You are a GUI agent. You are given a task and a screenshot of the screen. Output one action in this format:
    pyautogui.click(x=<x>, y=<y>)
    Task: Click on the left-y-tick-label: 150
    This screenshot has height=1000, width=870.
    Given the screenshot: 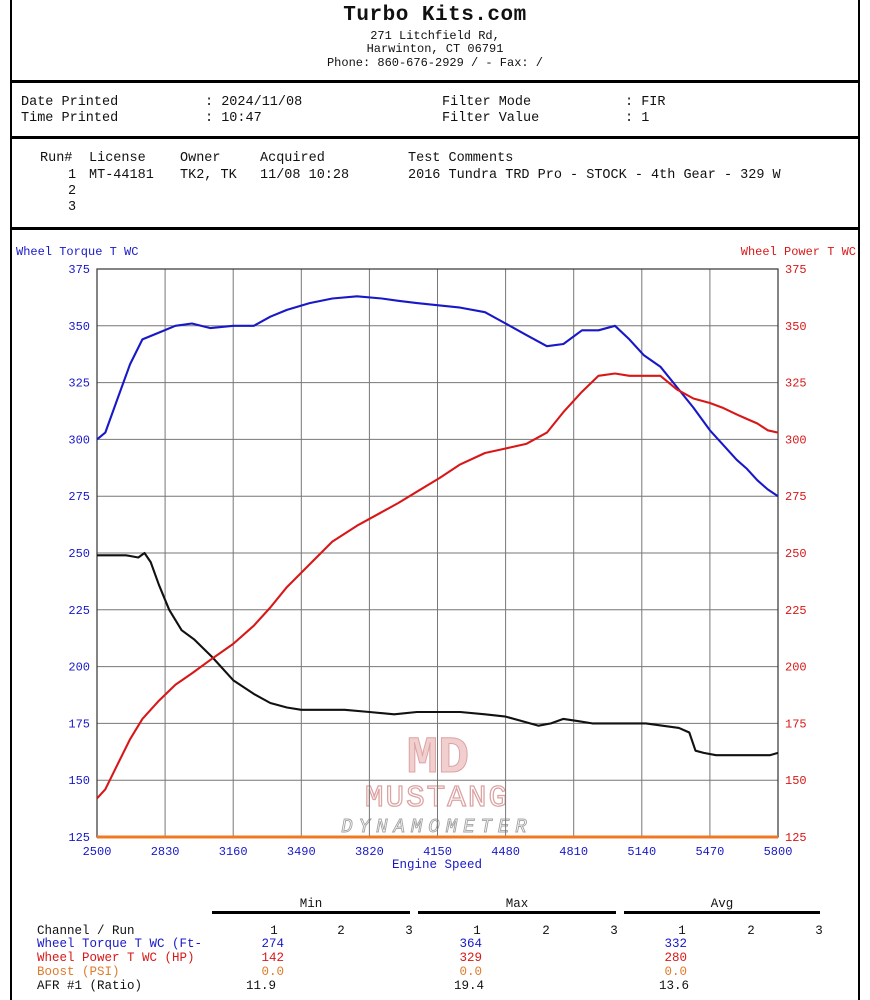 What is the action you would take?
    pyautogui.click(x=79, y=781)
    